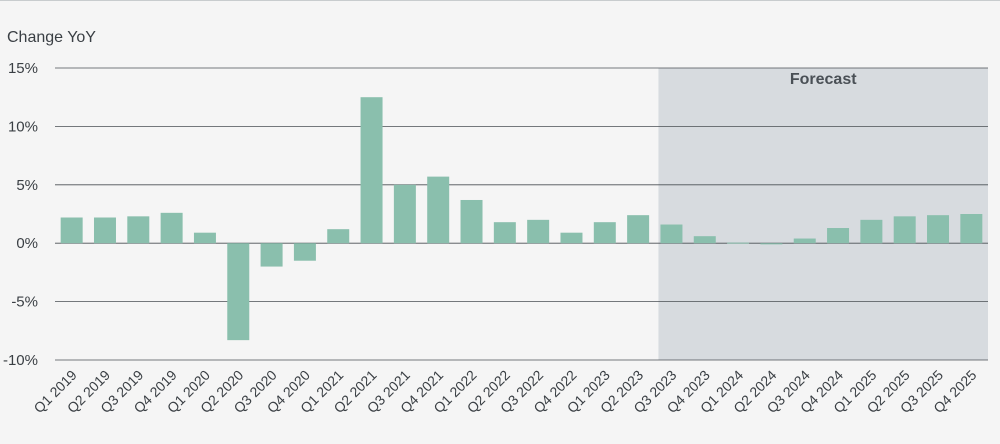  What do you see at coordinates (23, 126) in the screenshot?
I see `y-tick-label: 10%` at bounding box center [23, 126].